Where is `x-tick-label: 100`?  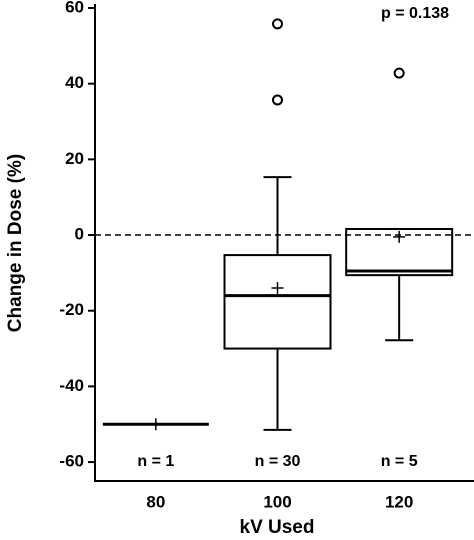 x-tick-label: 100 is located at coordinates (277, 501).